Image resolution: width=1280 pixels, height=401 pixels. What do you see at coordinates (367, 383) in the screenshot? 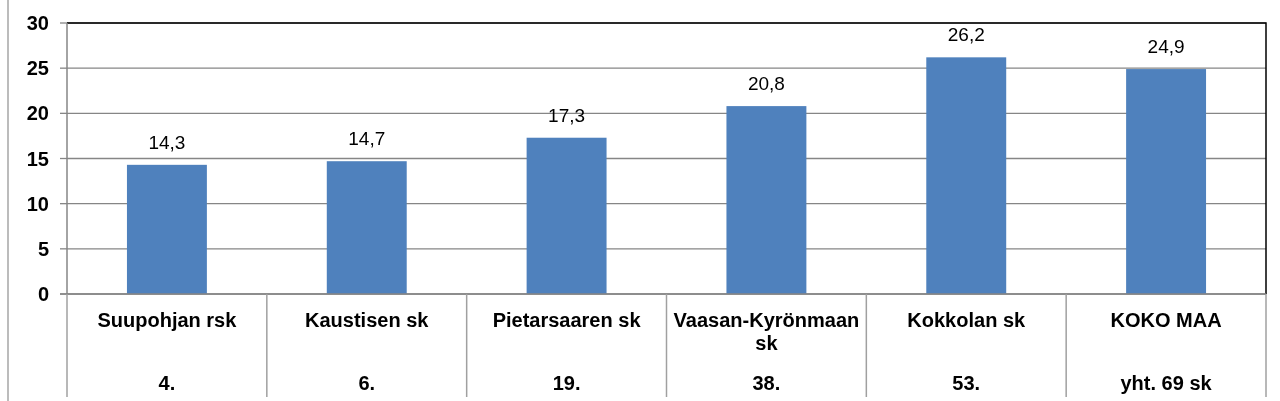
I see `text: 6.` at bounding box center [367, 383].